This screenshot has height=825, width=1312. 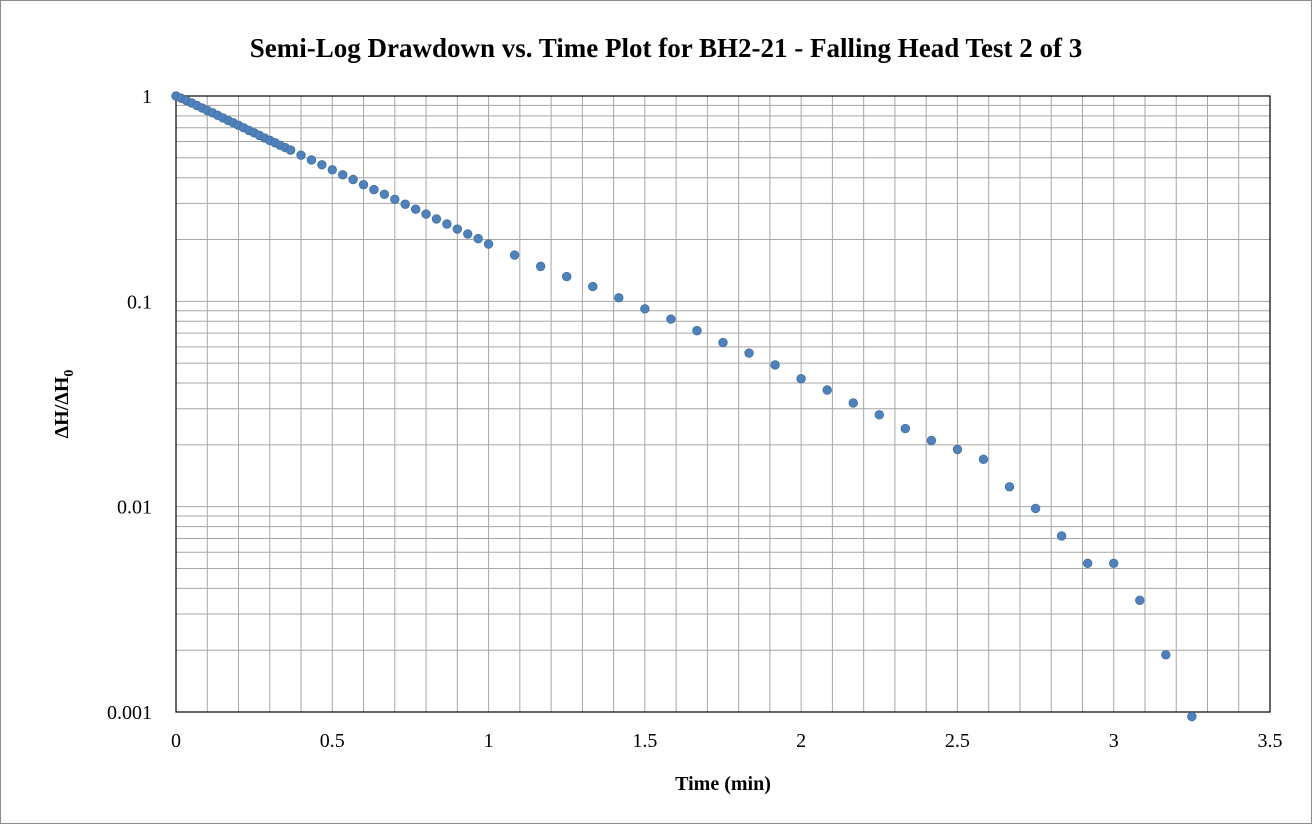 I want to click on x-tick-label: 1.5, so click(x=644, y=741).